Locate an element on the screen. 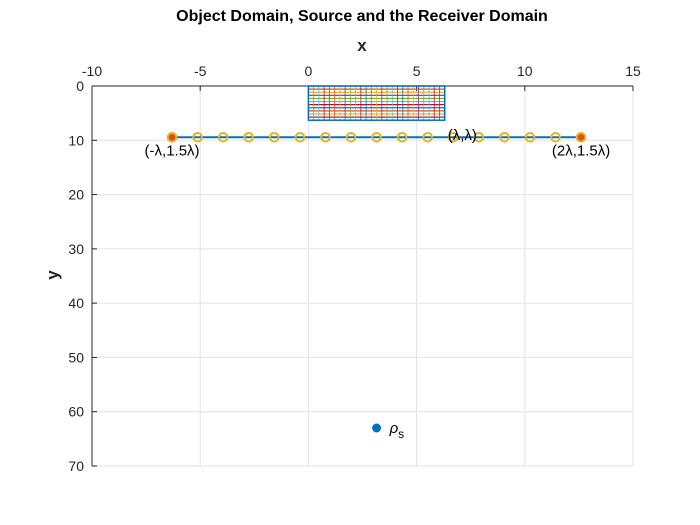 Image resolution: width=700 pixels, height=525 pixels. point-annotation: (λ,λ) is located at coordinates (462, 135).